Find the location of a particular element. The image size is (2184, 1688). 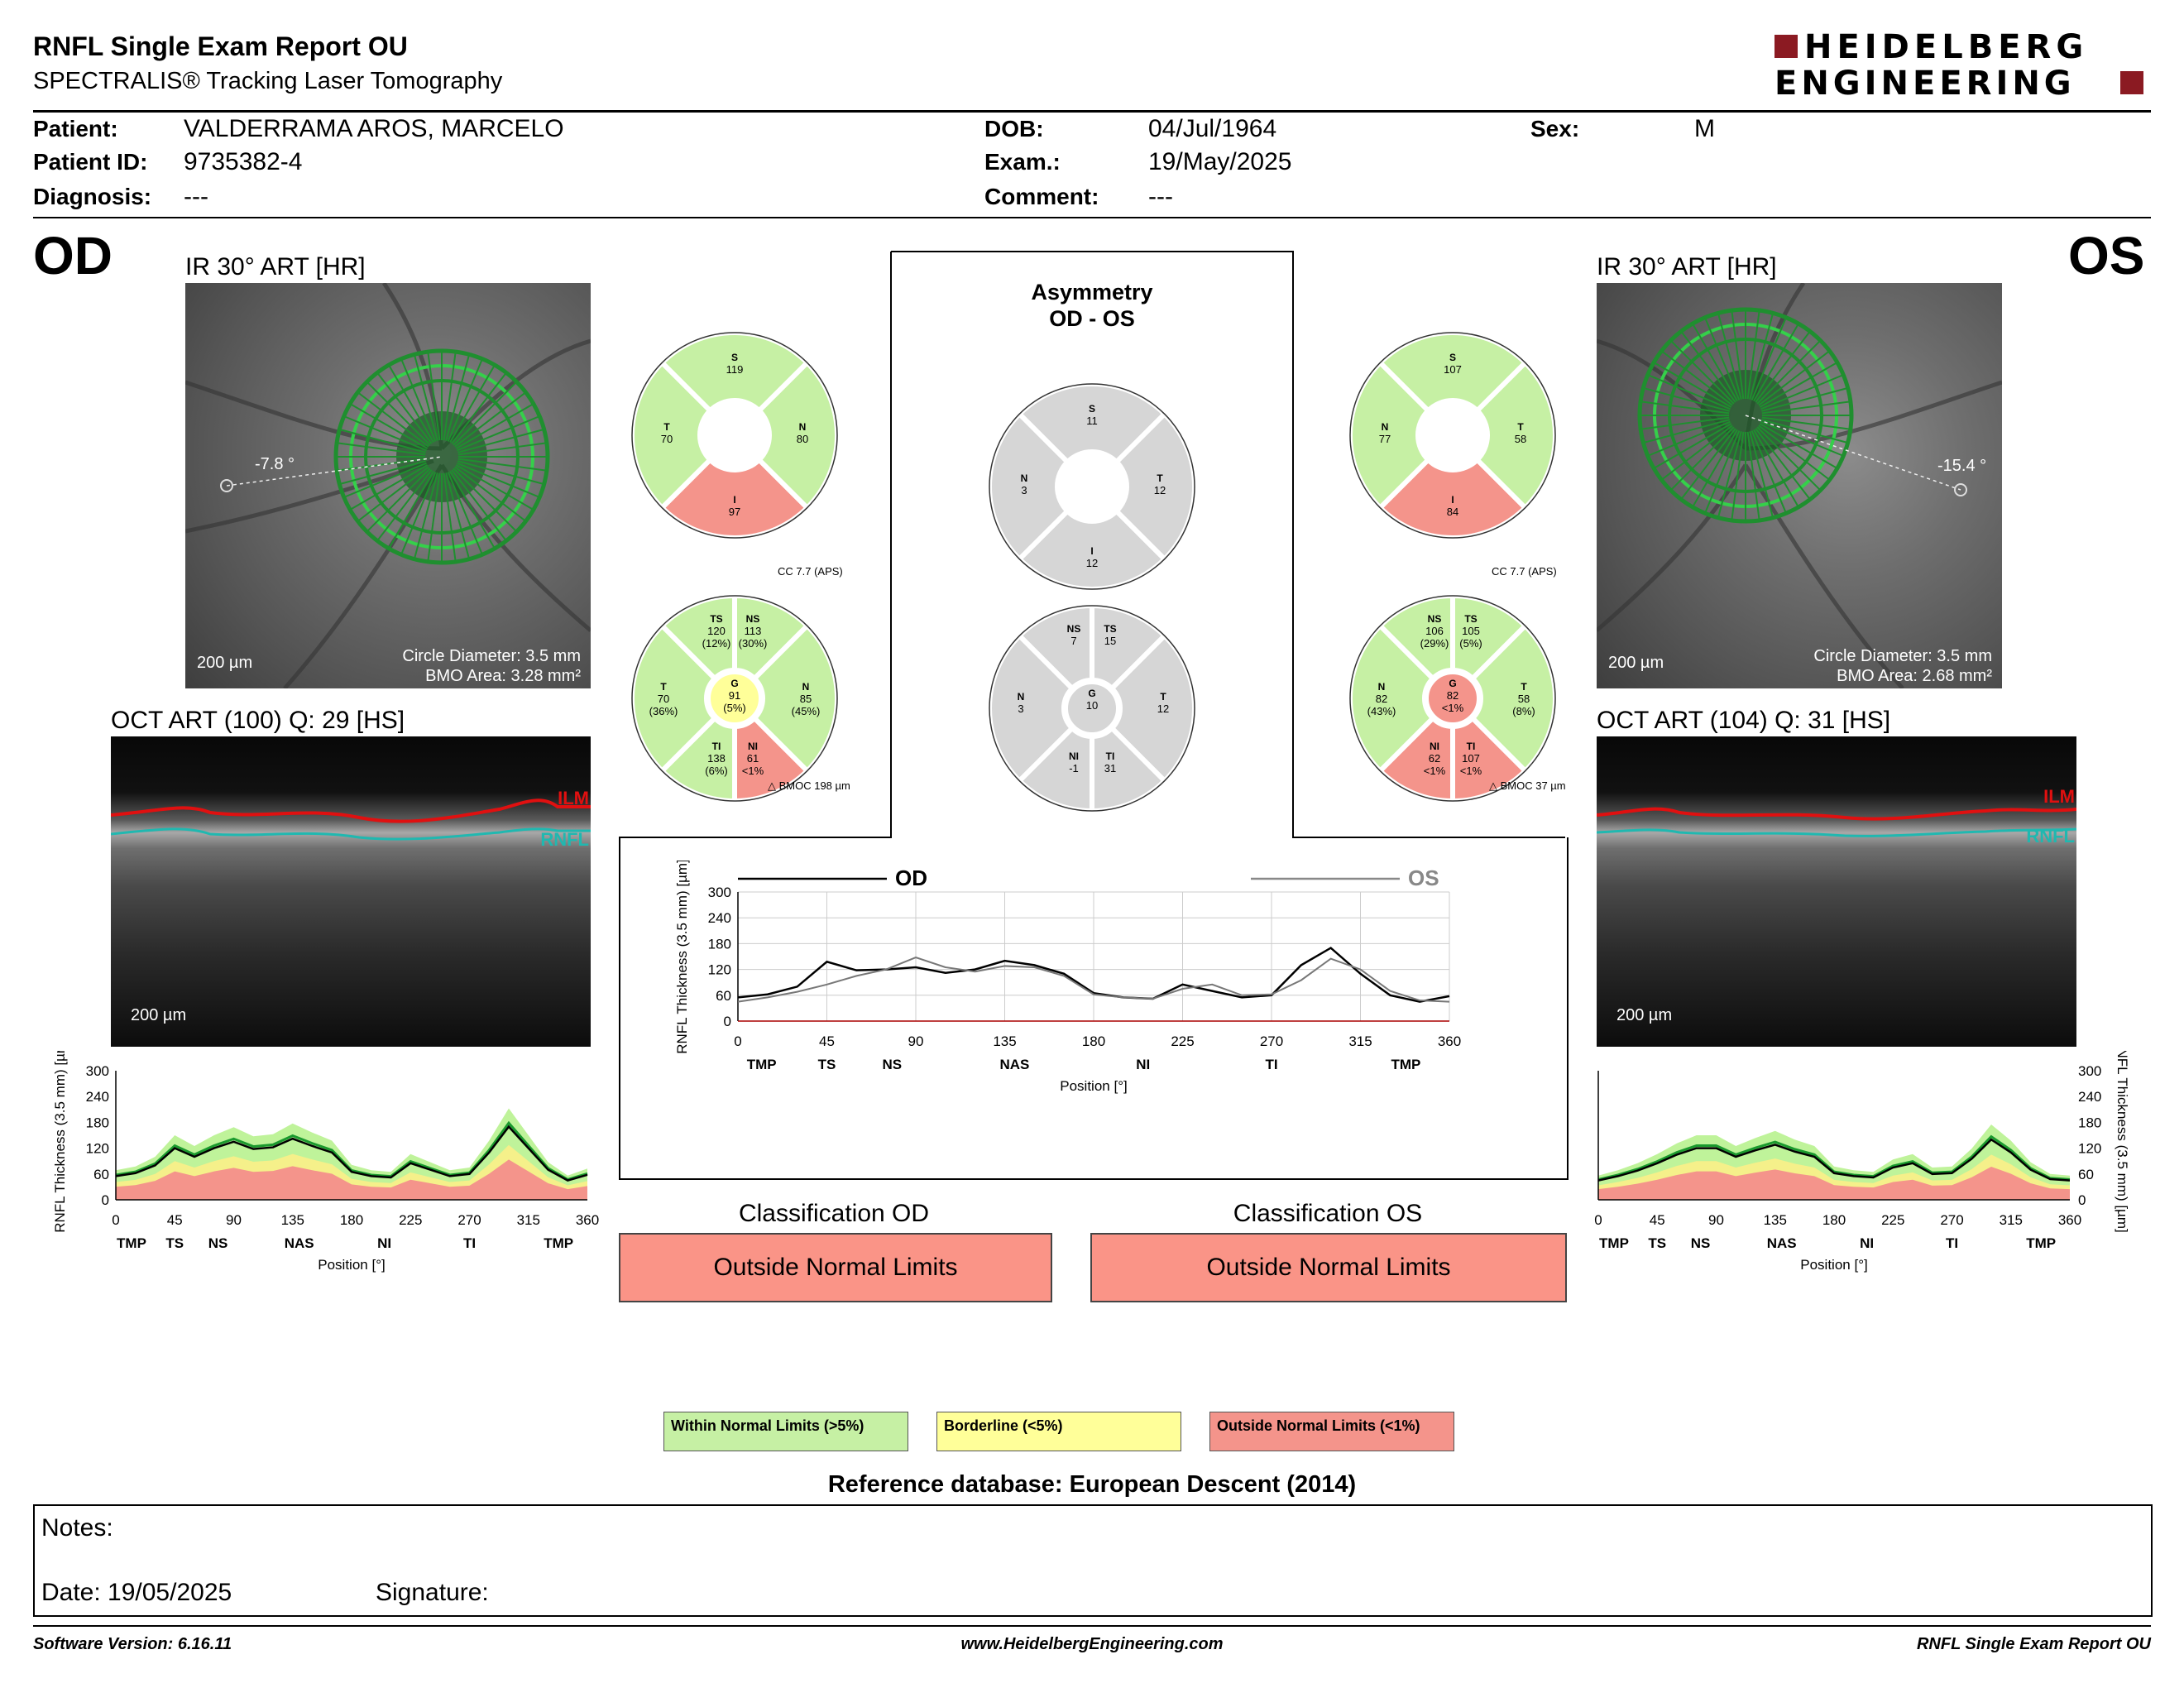

sector-G-label: 82 is located at coordinates (1452, 695).